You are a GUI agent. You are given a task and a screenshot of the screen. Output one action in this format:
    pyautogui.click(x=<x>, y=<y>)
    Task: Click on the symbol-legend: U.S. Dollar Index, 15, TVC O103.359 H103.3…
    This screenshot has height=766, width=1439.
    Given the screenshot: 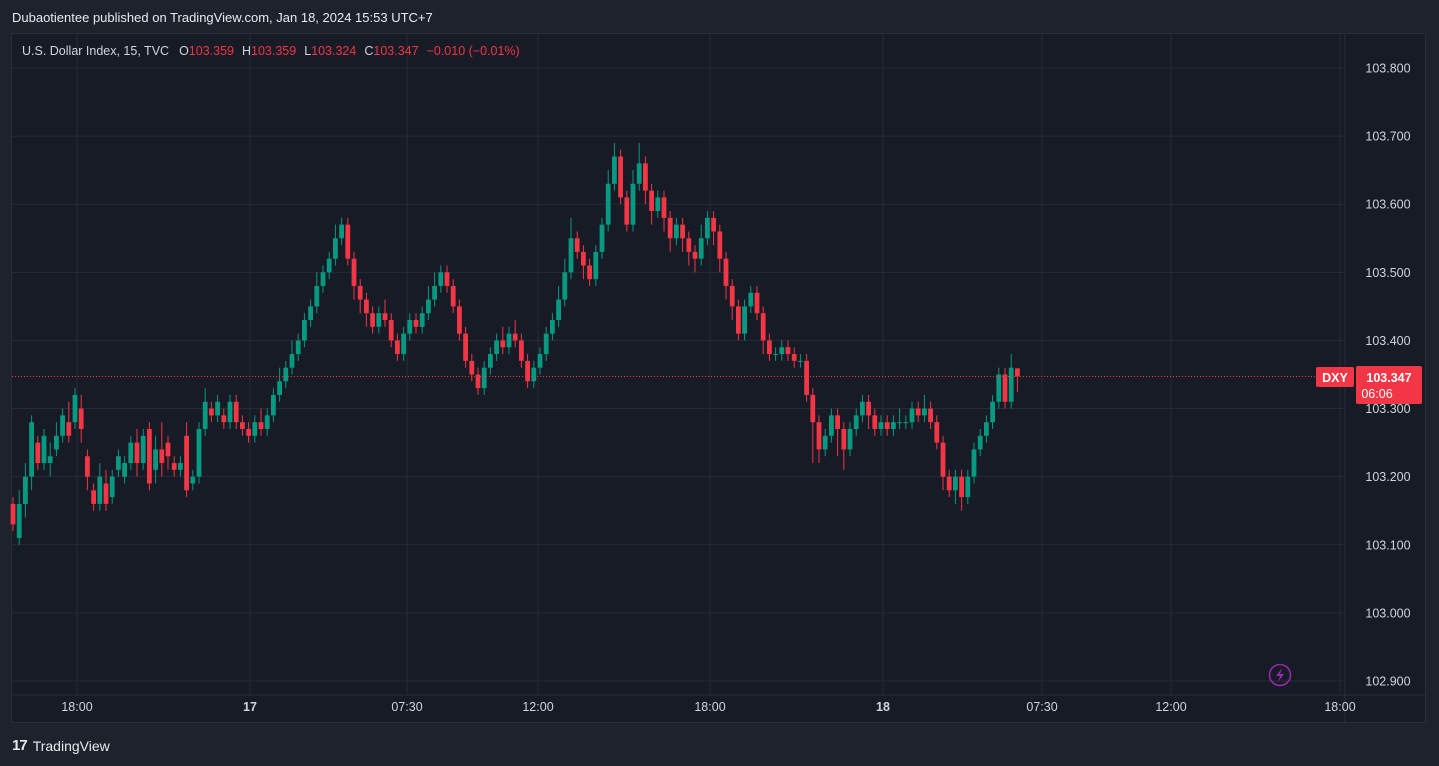 What is the action you would take?
    pyautogui.click(x=275, y=51)
    